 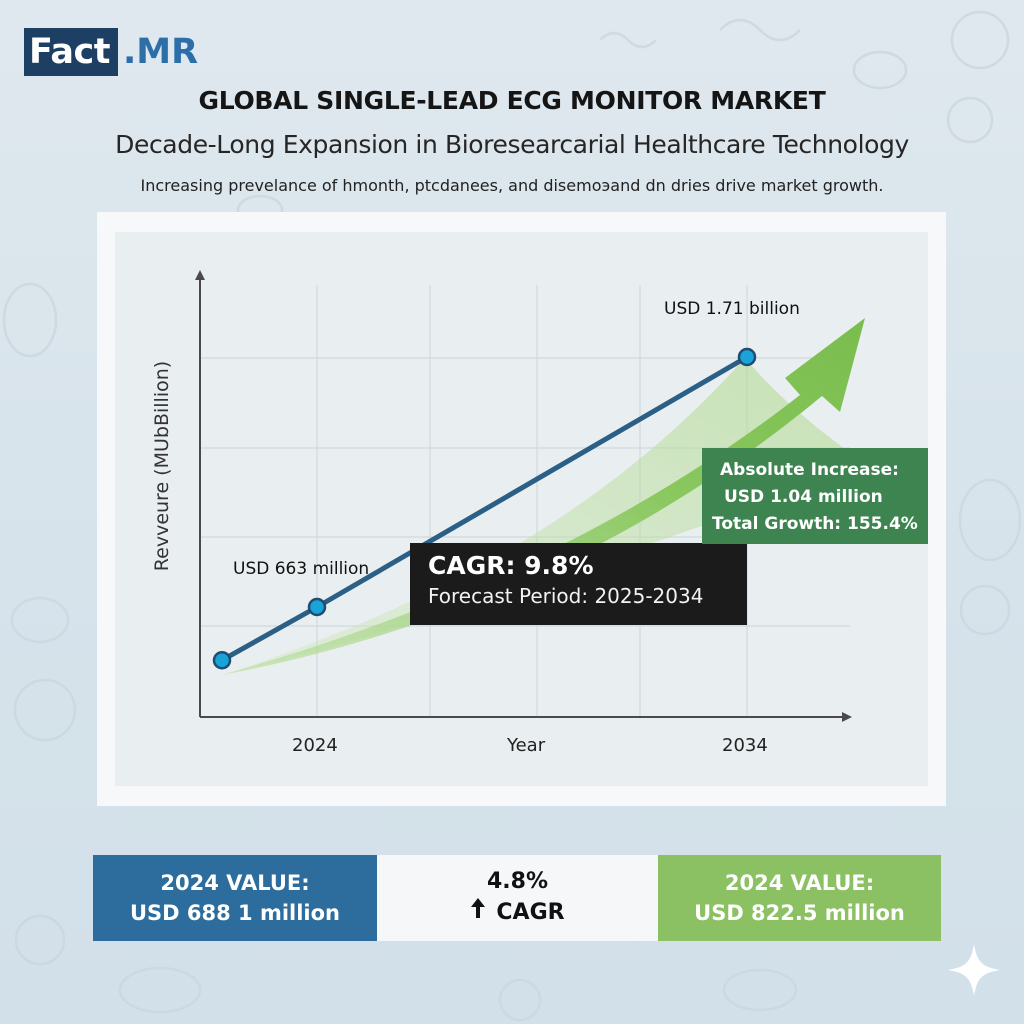 I want to click on stat-mid-value: 4.8%, so click(x=517, y=881).